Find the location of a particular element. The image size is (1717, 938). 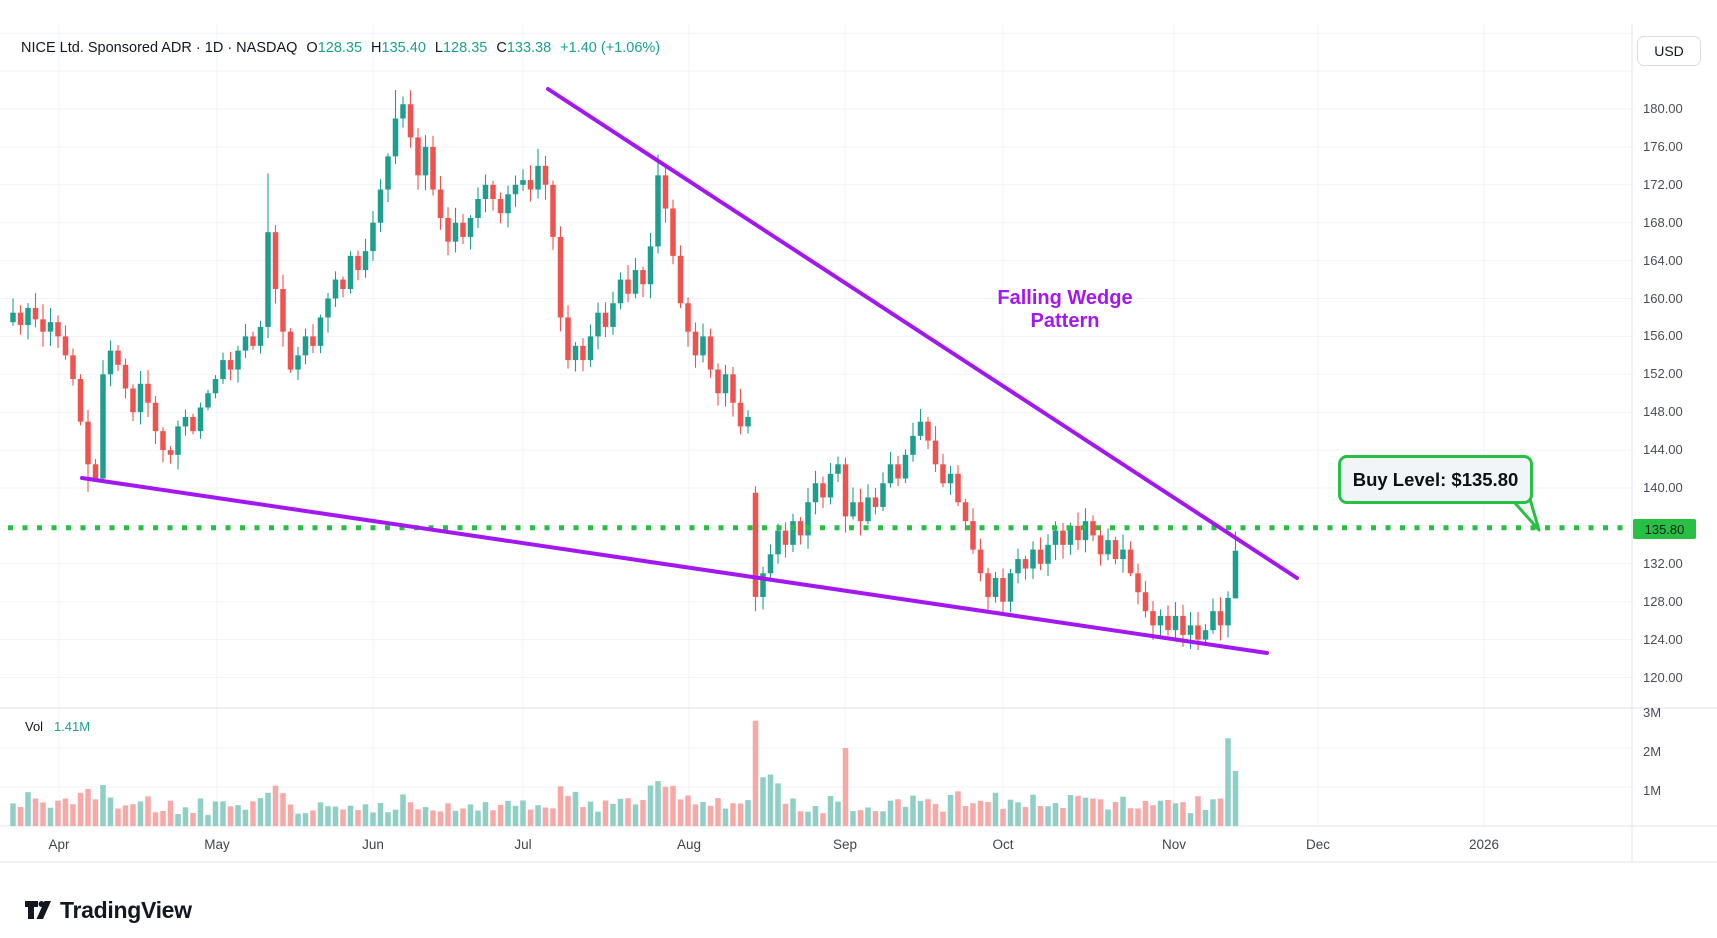

buy-level-callout: Buy Level: $135.80 is located at coordinates (1435, 479).